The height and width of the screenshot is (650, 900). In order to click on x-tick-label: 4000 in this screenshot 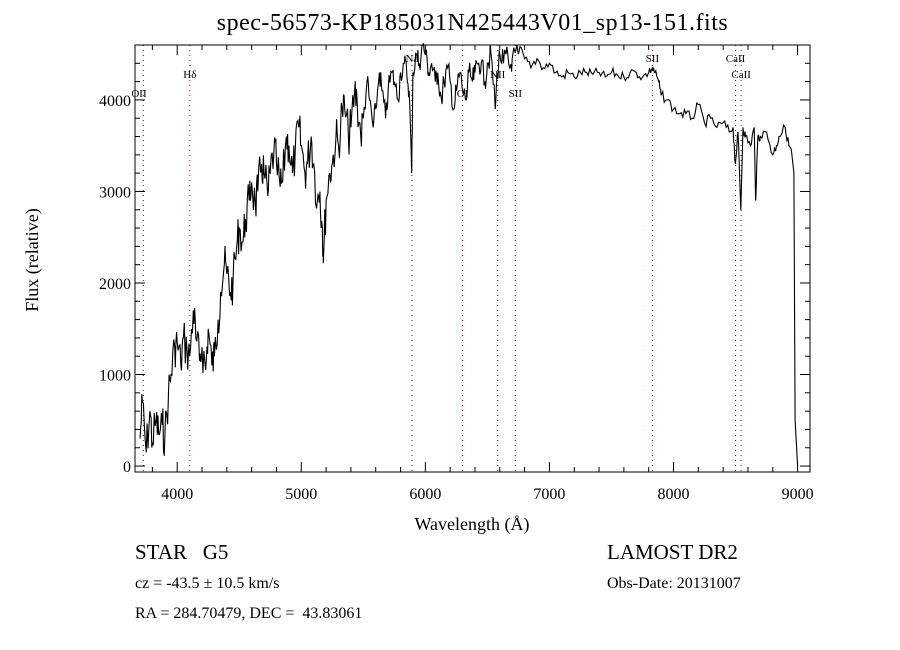, I will do `click(177, 494)`.